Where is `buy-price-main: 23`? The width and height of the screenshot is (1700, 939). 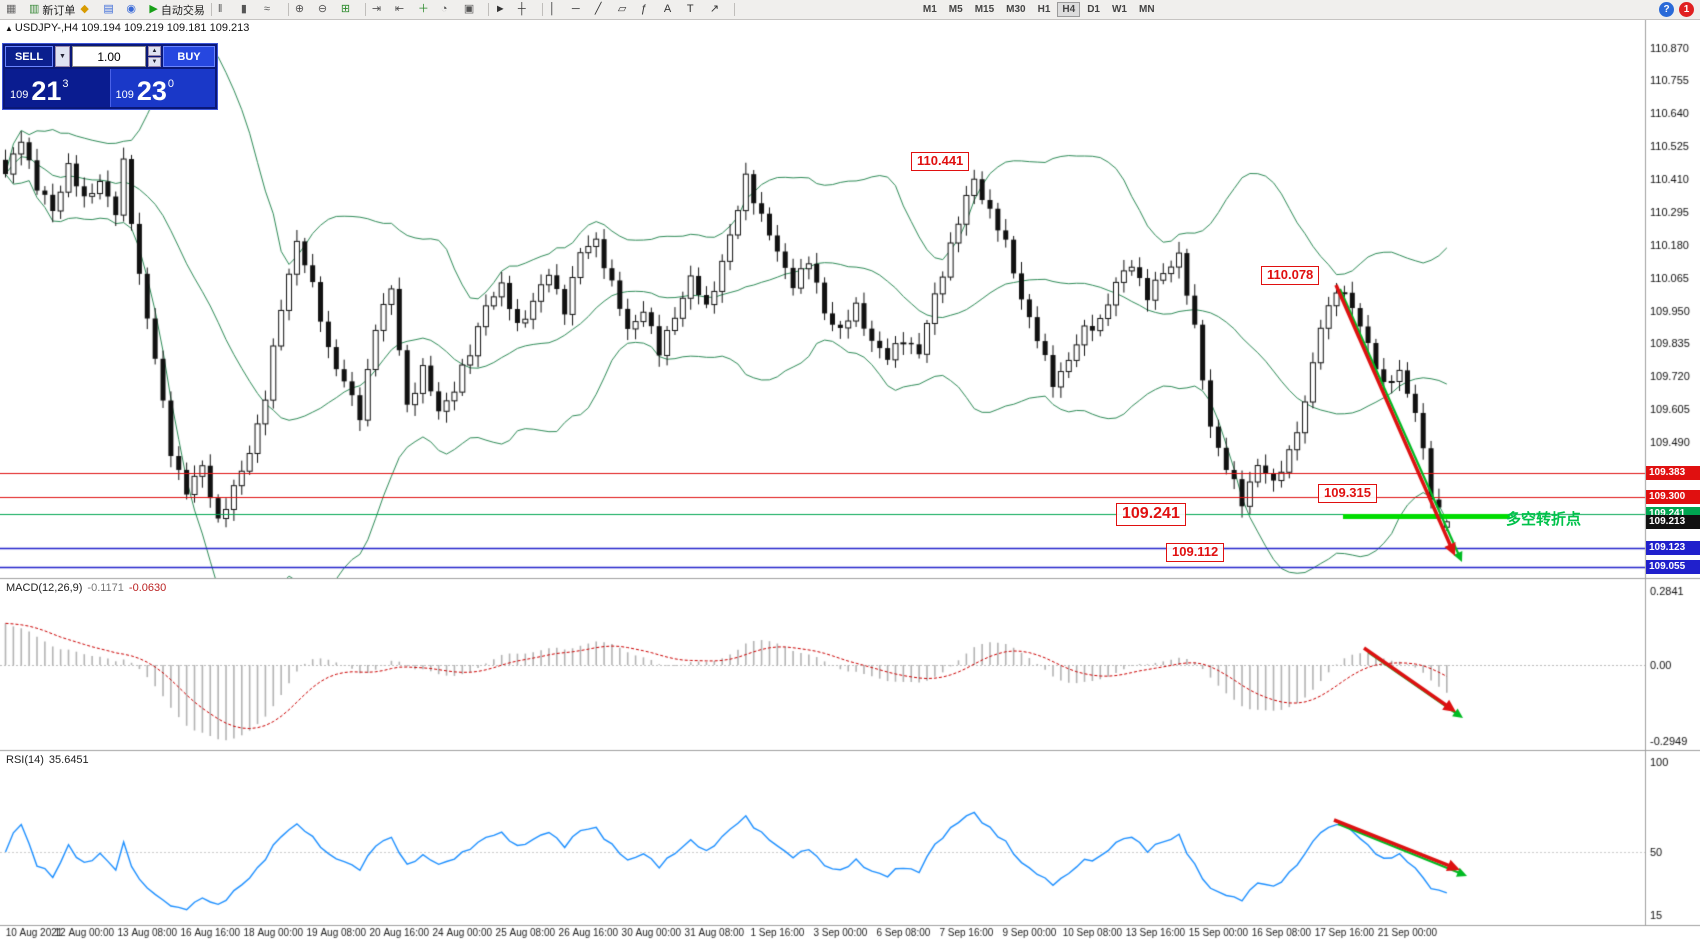 buy-price-main: 23 is located at coordinates (151, 91).